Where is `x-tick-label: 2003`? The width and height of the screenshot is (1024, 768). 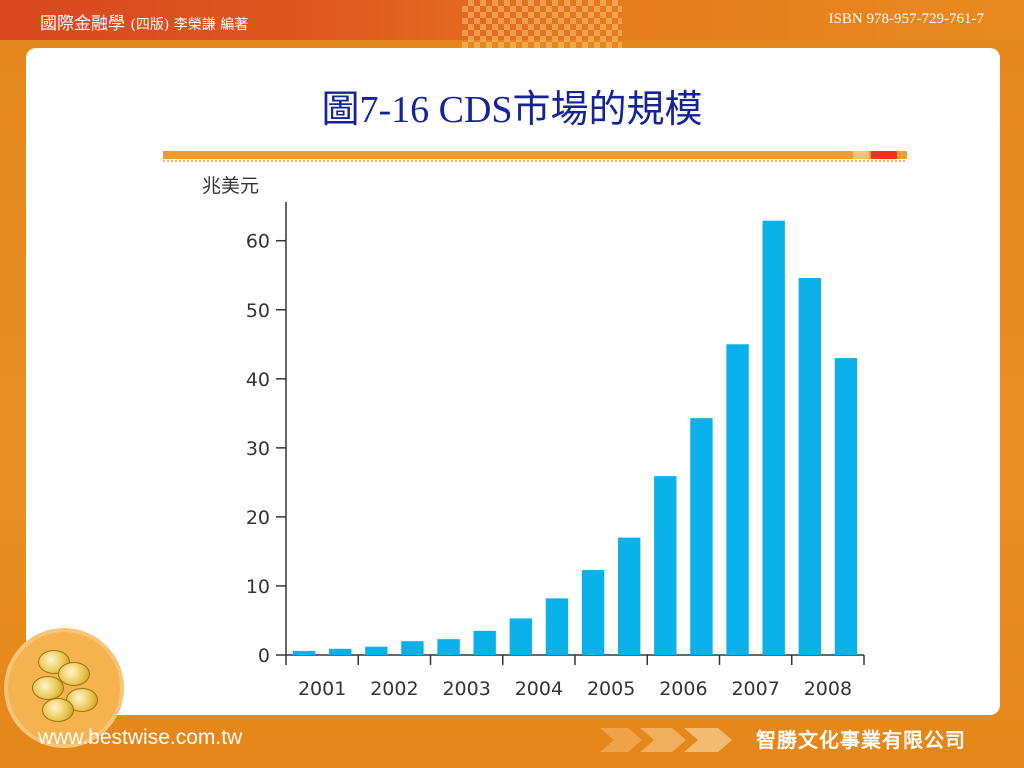
x-tick-label: 2003 is located at coordinates (466, 689).